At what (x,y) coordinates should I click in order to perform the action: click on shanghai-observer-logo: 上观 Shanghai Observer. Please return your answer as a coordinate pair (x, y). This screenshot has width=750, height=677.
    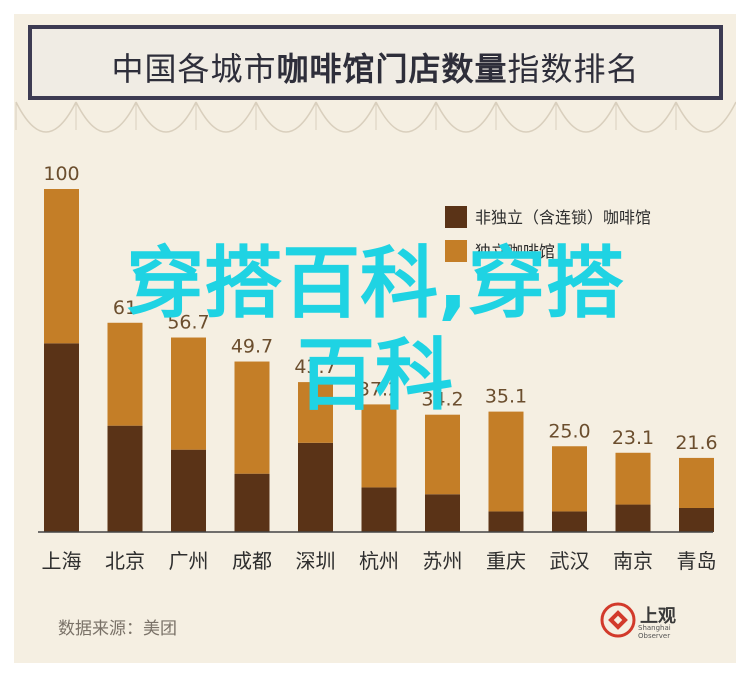
    Looking at the image, I should click on (650, 620).